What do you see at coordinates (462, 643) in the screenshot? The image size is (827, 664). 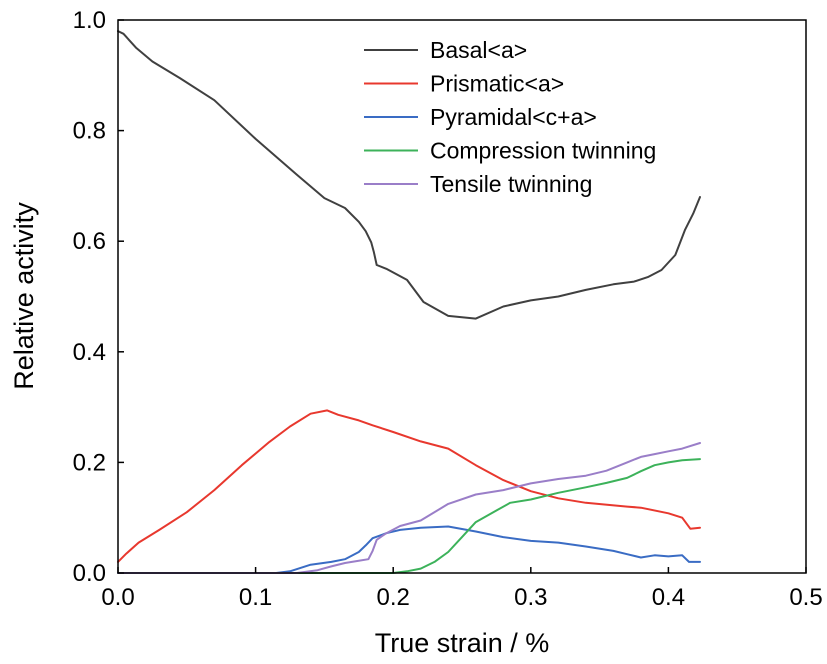 I see `x-axis-label: True strain / %` at bounding box center [462, 643].